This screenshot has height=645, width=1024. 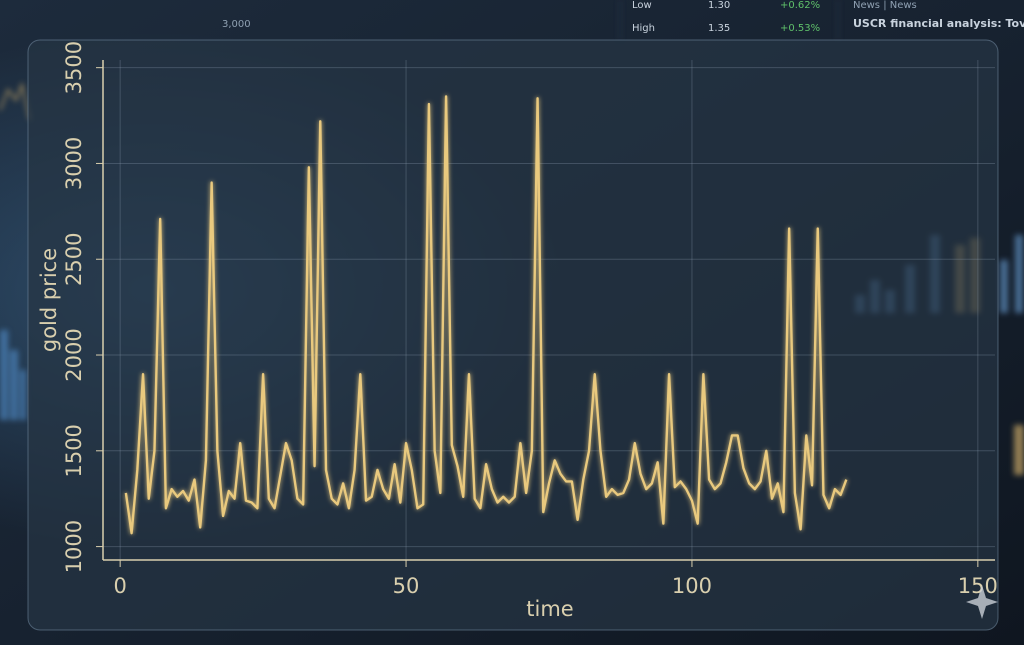 I want to click on y-axis-label: gold price, so click(x=49, y=300).